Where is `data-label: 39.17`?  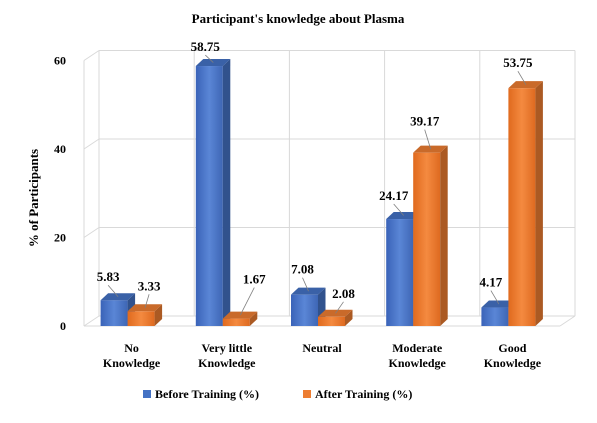 data-label: 39.17 is located at coordinates (425, 121).